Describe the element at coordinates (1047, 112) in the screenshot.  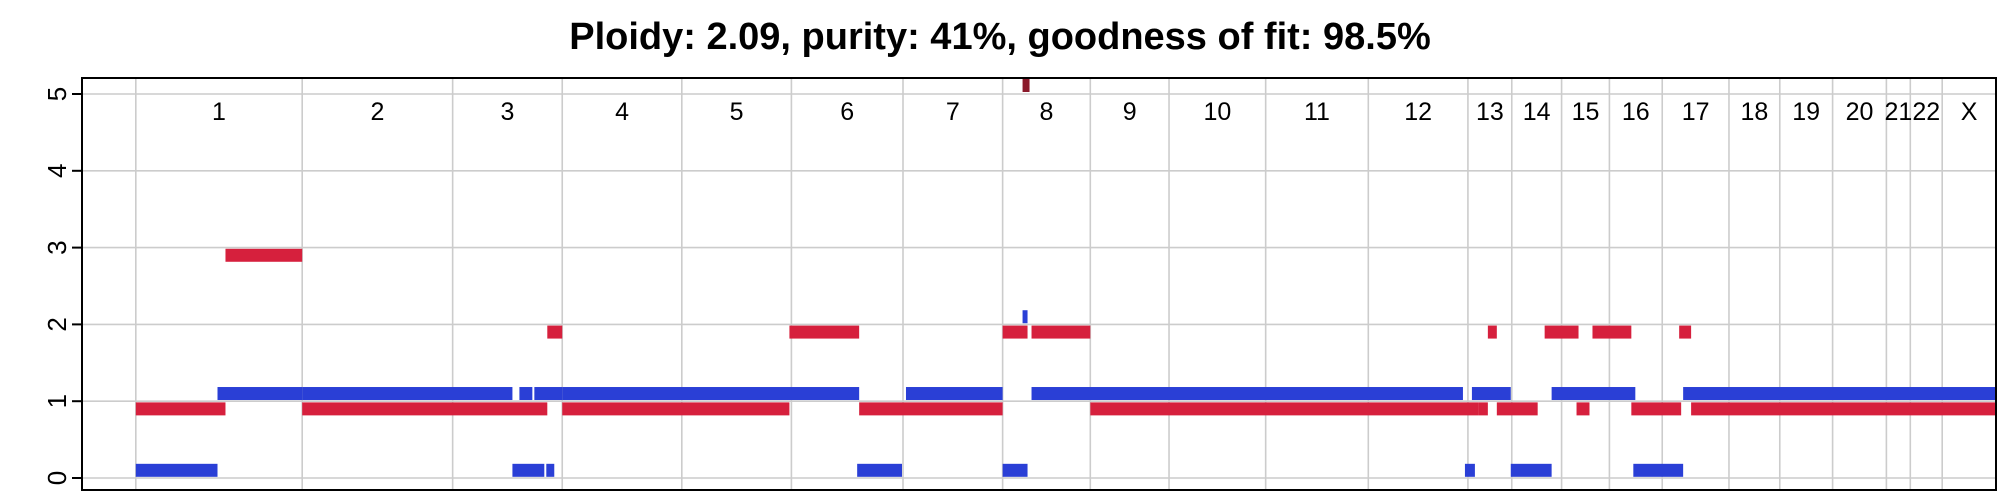
I see `chromosome-label: 8` at that location.